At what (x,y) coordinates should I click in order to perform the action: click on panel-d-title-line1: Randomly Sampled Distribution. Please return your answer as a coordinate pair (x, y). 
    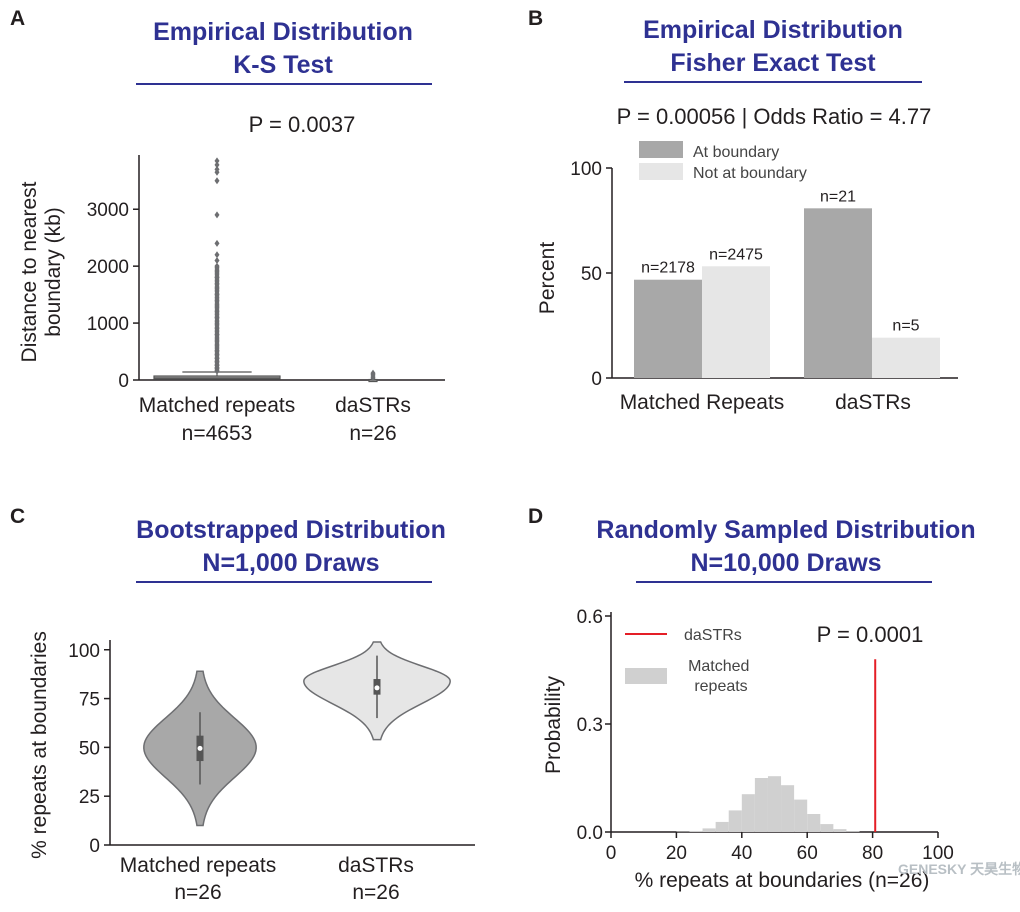
    Looking at the image, I should click on (785, 530).